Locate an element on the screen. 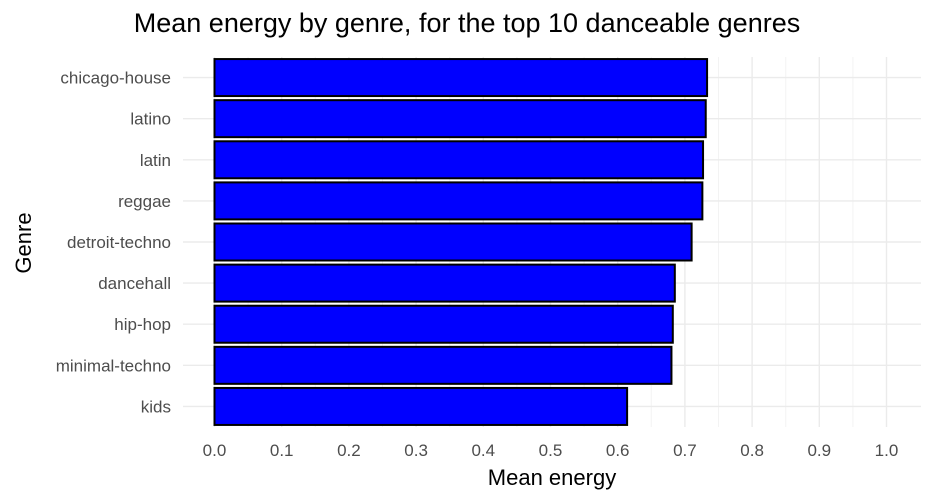  y-tick-label: detroit-techno is located at coordinates (119, 242).